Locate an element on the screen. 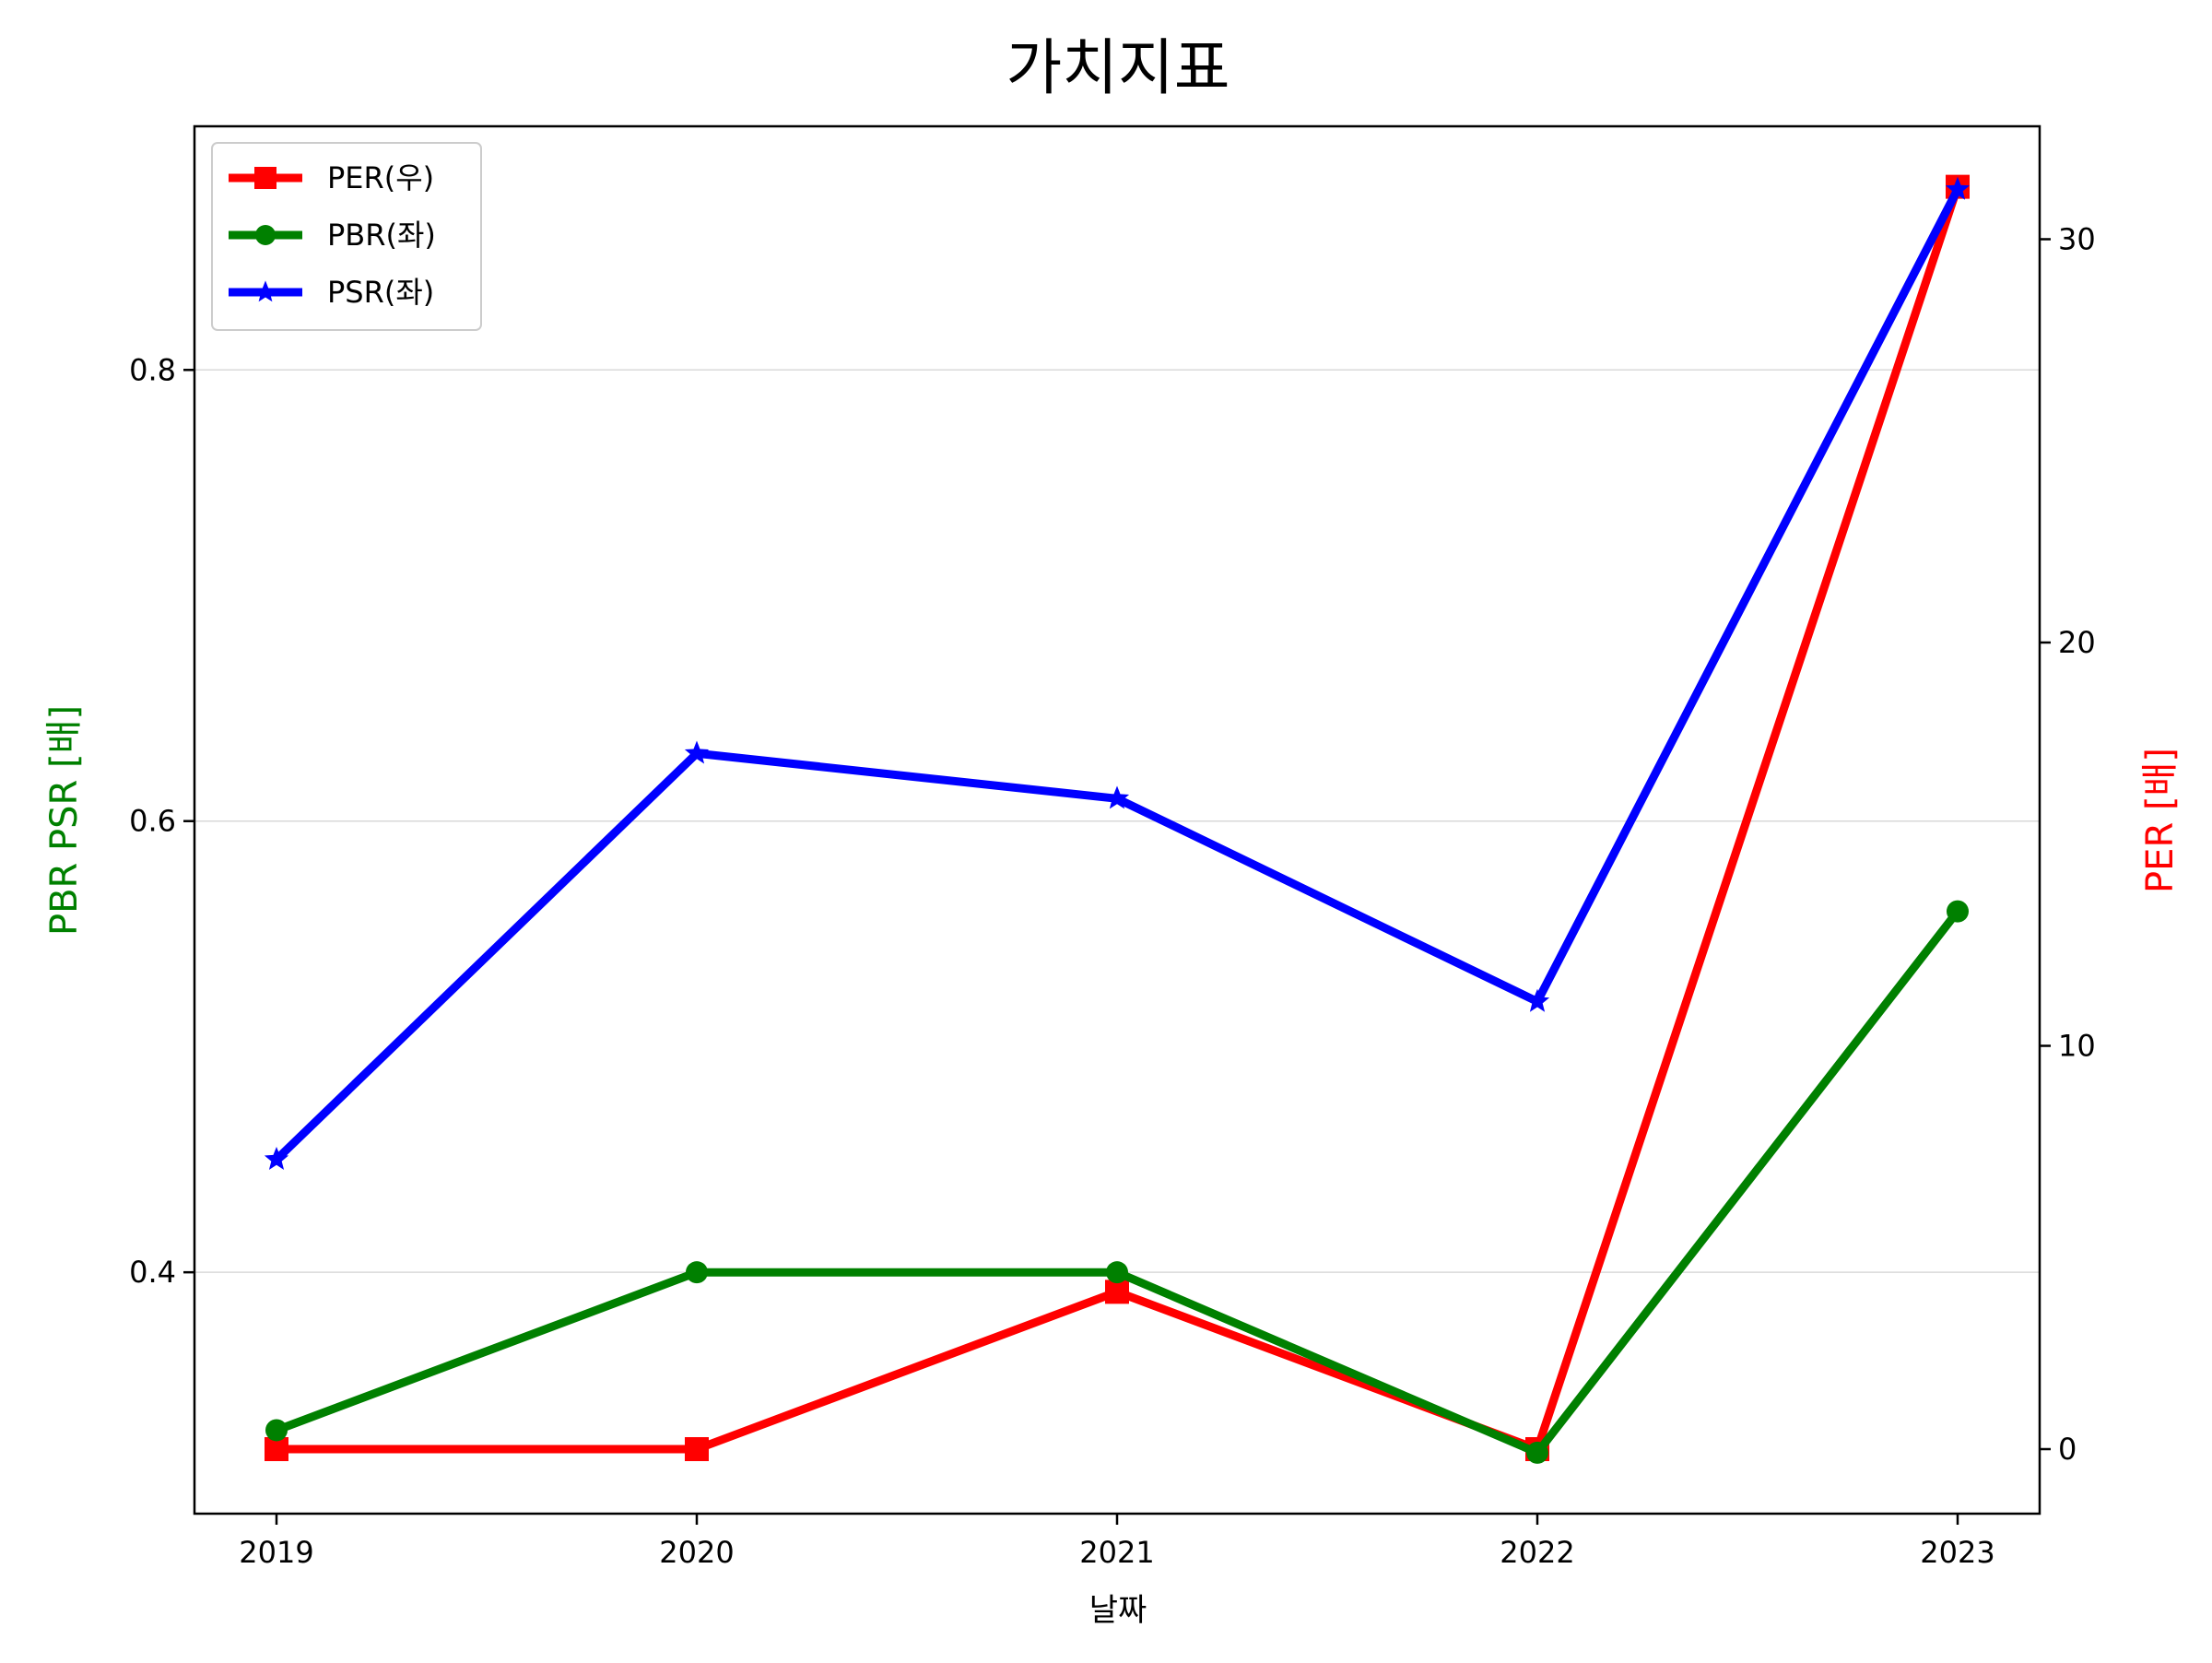 Image resolution: width=2212 pixels, height=1663 pixels. y-left-tick-label: 0.4 is located at coordinates (152, 1272).